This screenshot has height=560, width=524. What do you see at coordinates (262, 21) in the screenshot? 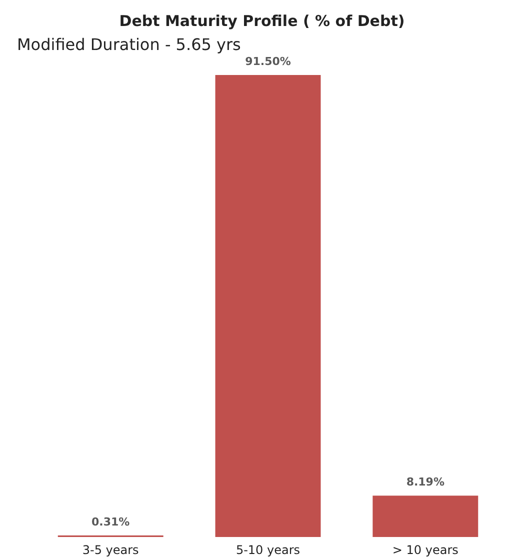
I see `chart-title: Debt Maturity Profile ( % of Debt)` at bounding box center [262, 21].